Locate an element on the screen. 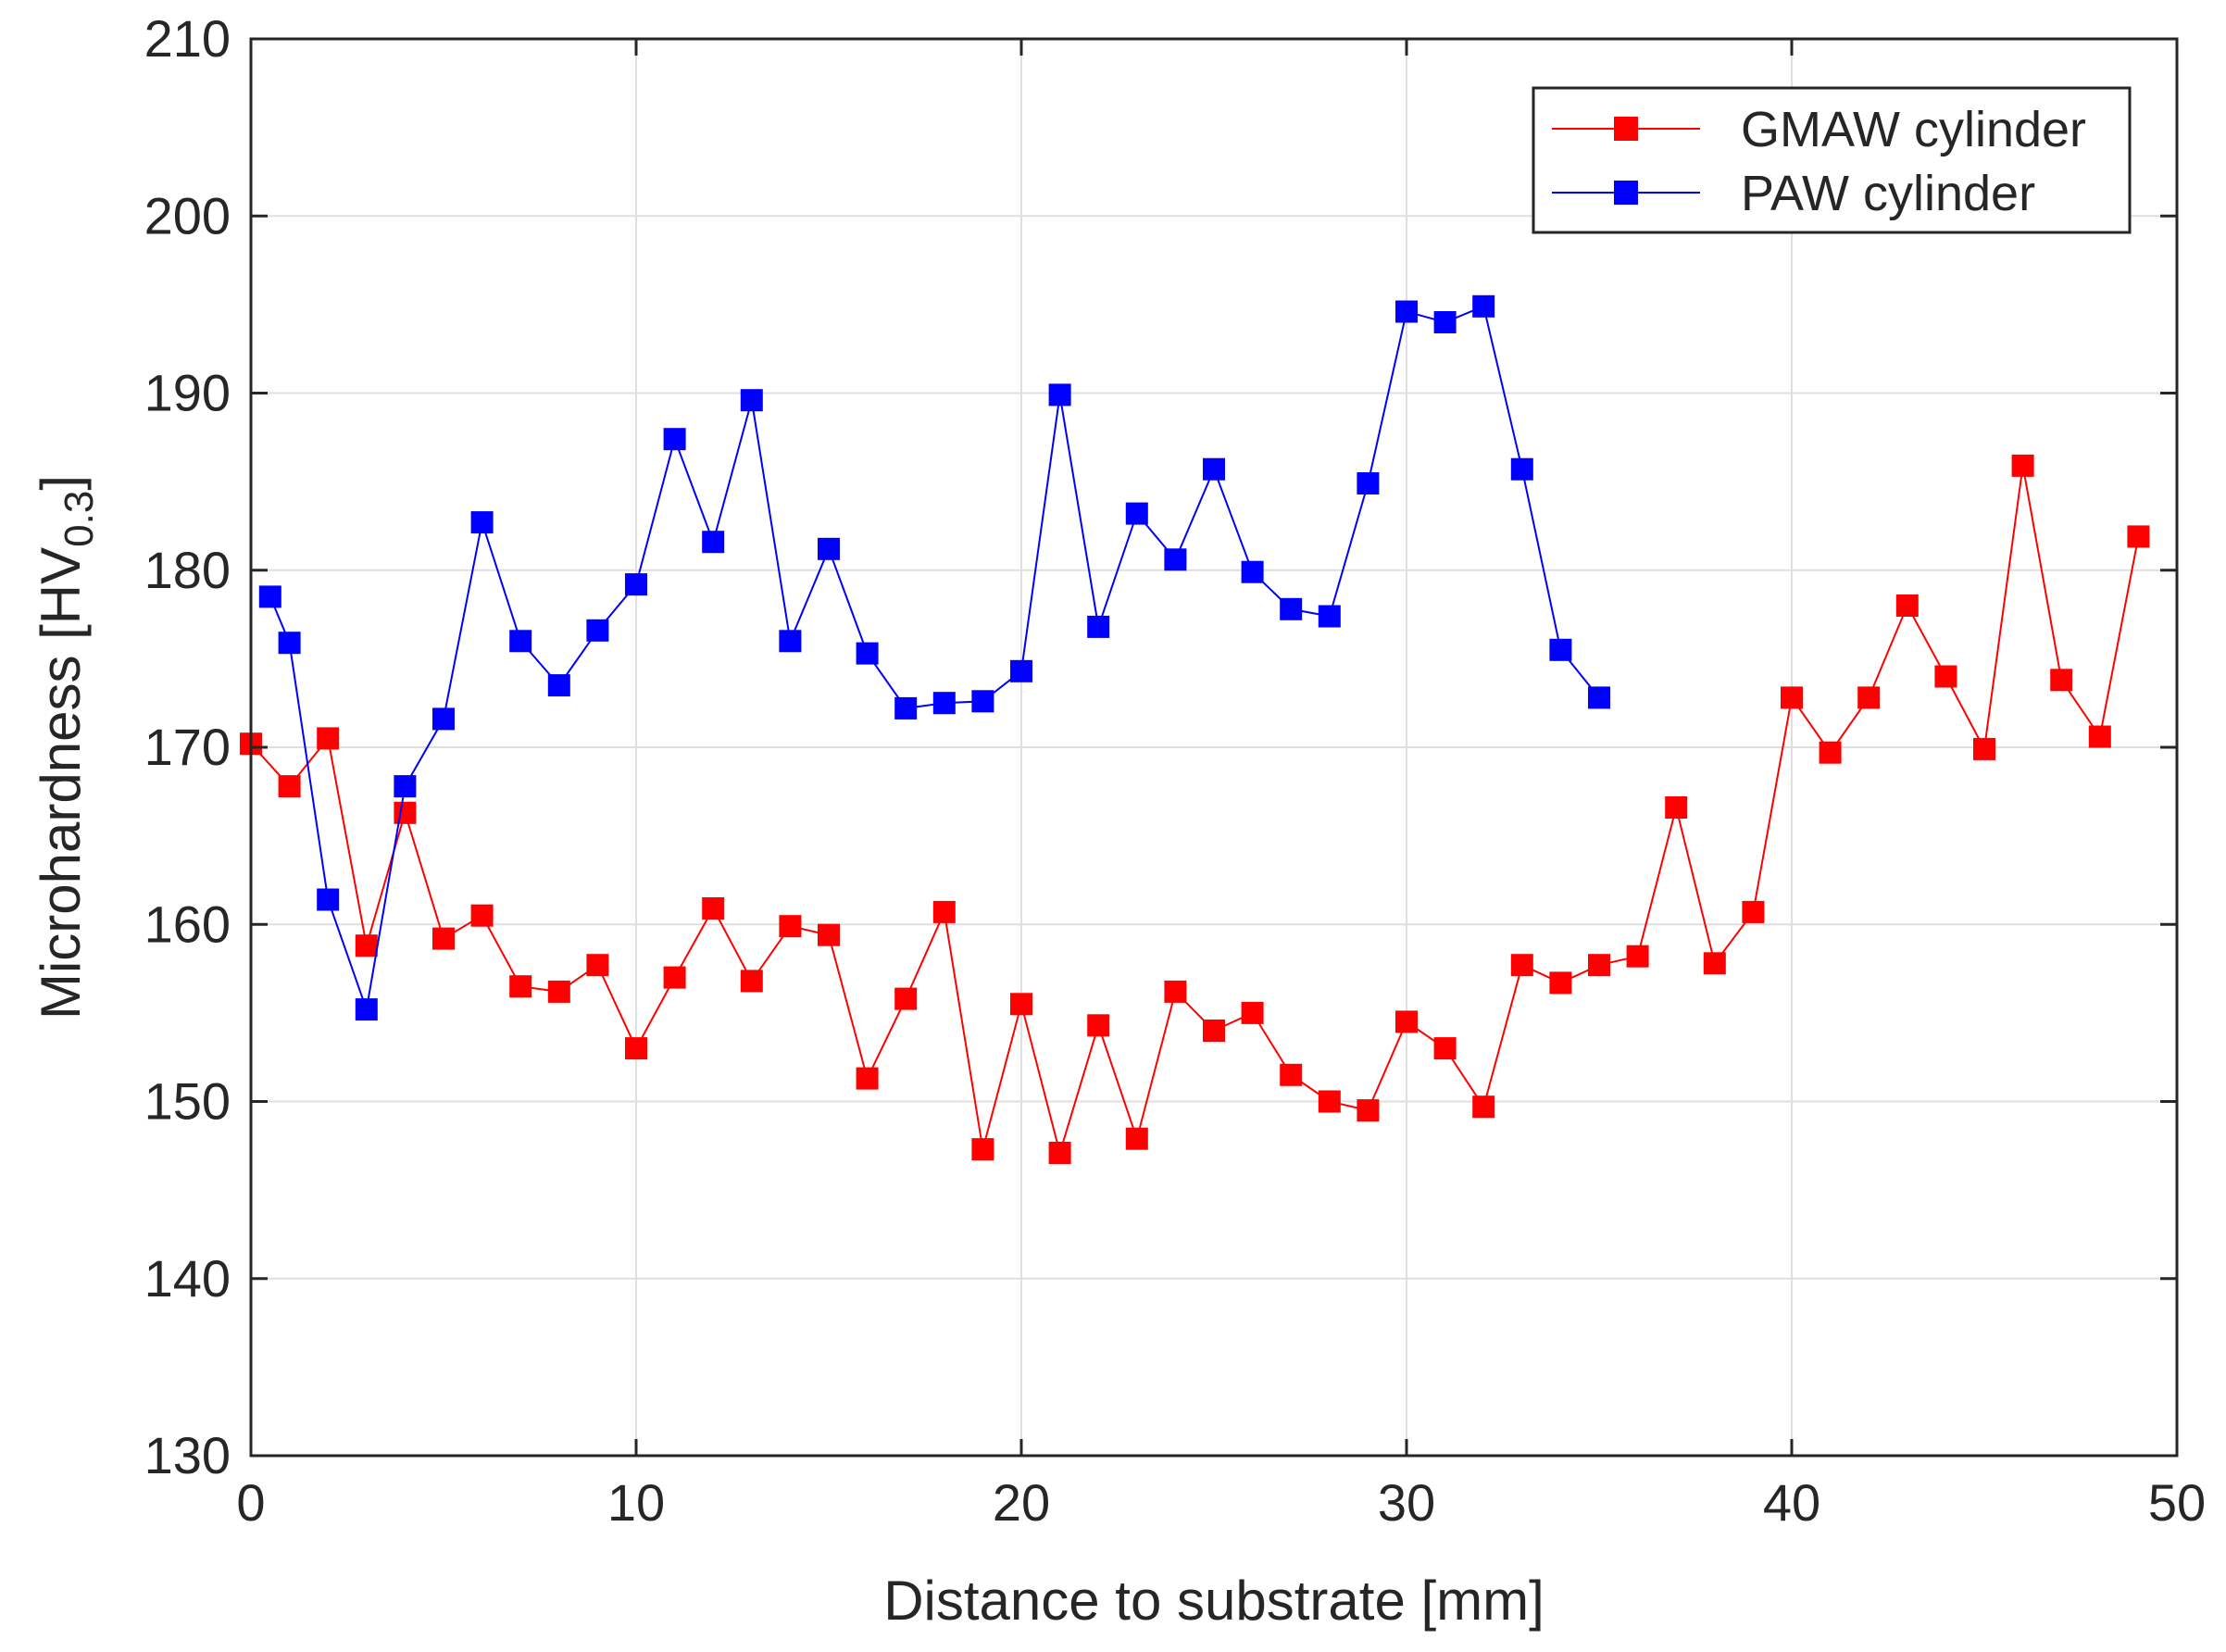 The height and width of the screenshot is (1652, 2226). x-tick-label: 40 is located at coordinates (1791, 1502).